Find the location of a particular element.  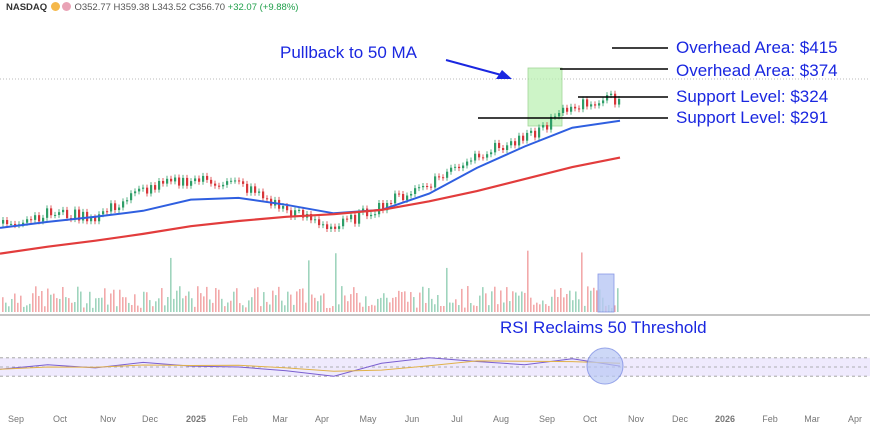

x-tick-label: Dec is located at coordinates (680, 419).